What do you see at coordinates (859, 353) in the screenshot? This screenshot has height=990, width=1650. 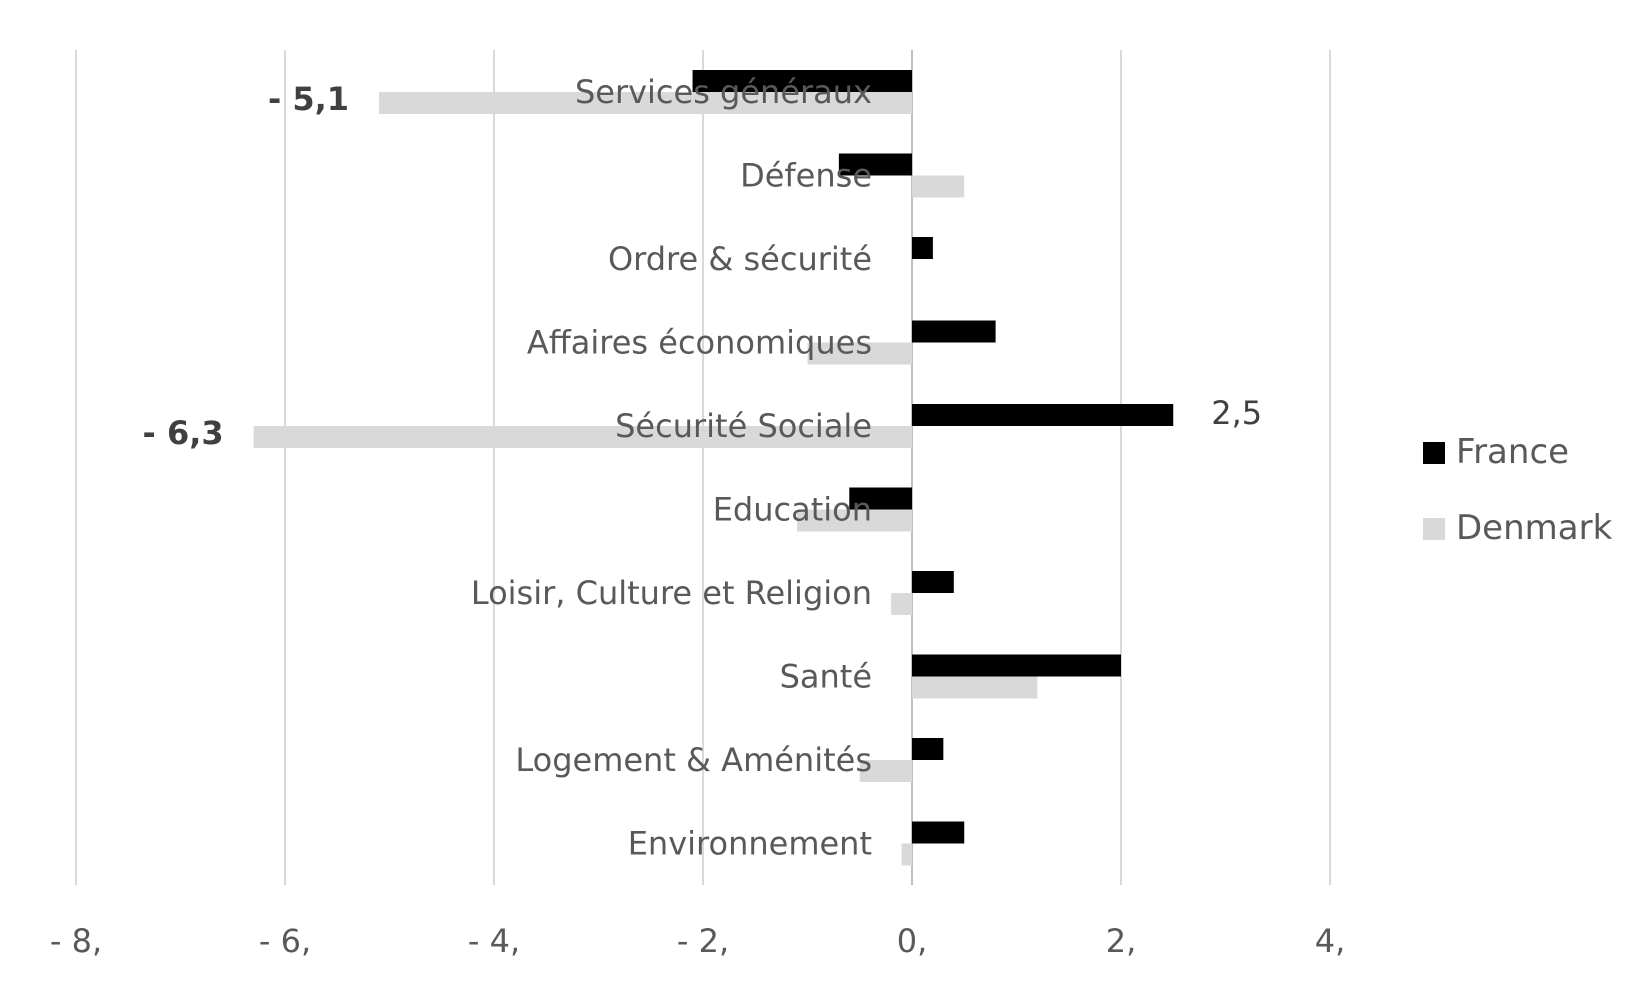 I see `bar-denmark-affaires-economiques` at bounding box center [859, 353].